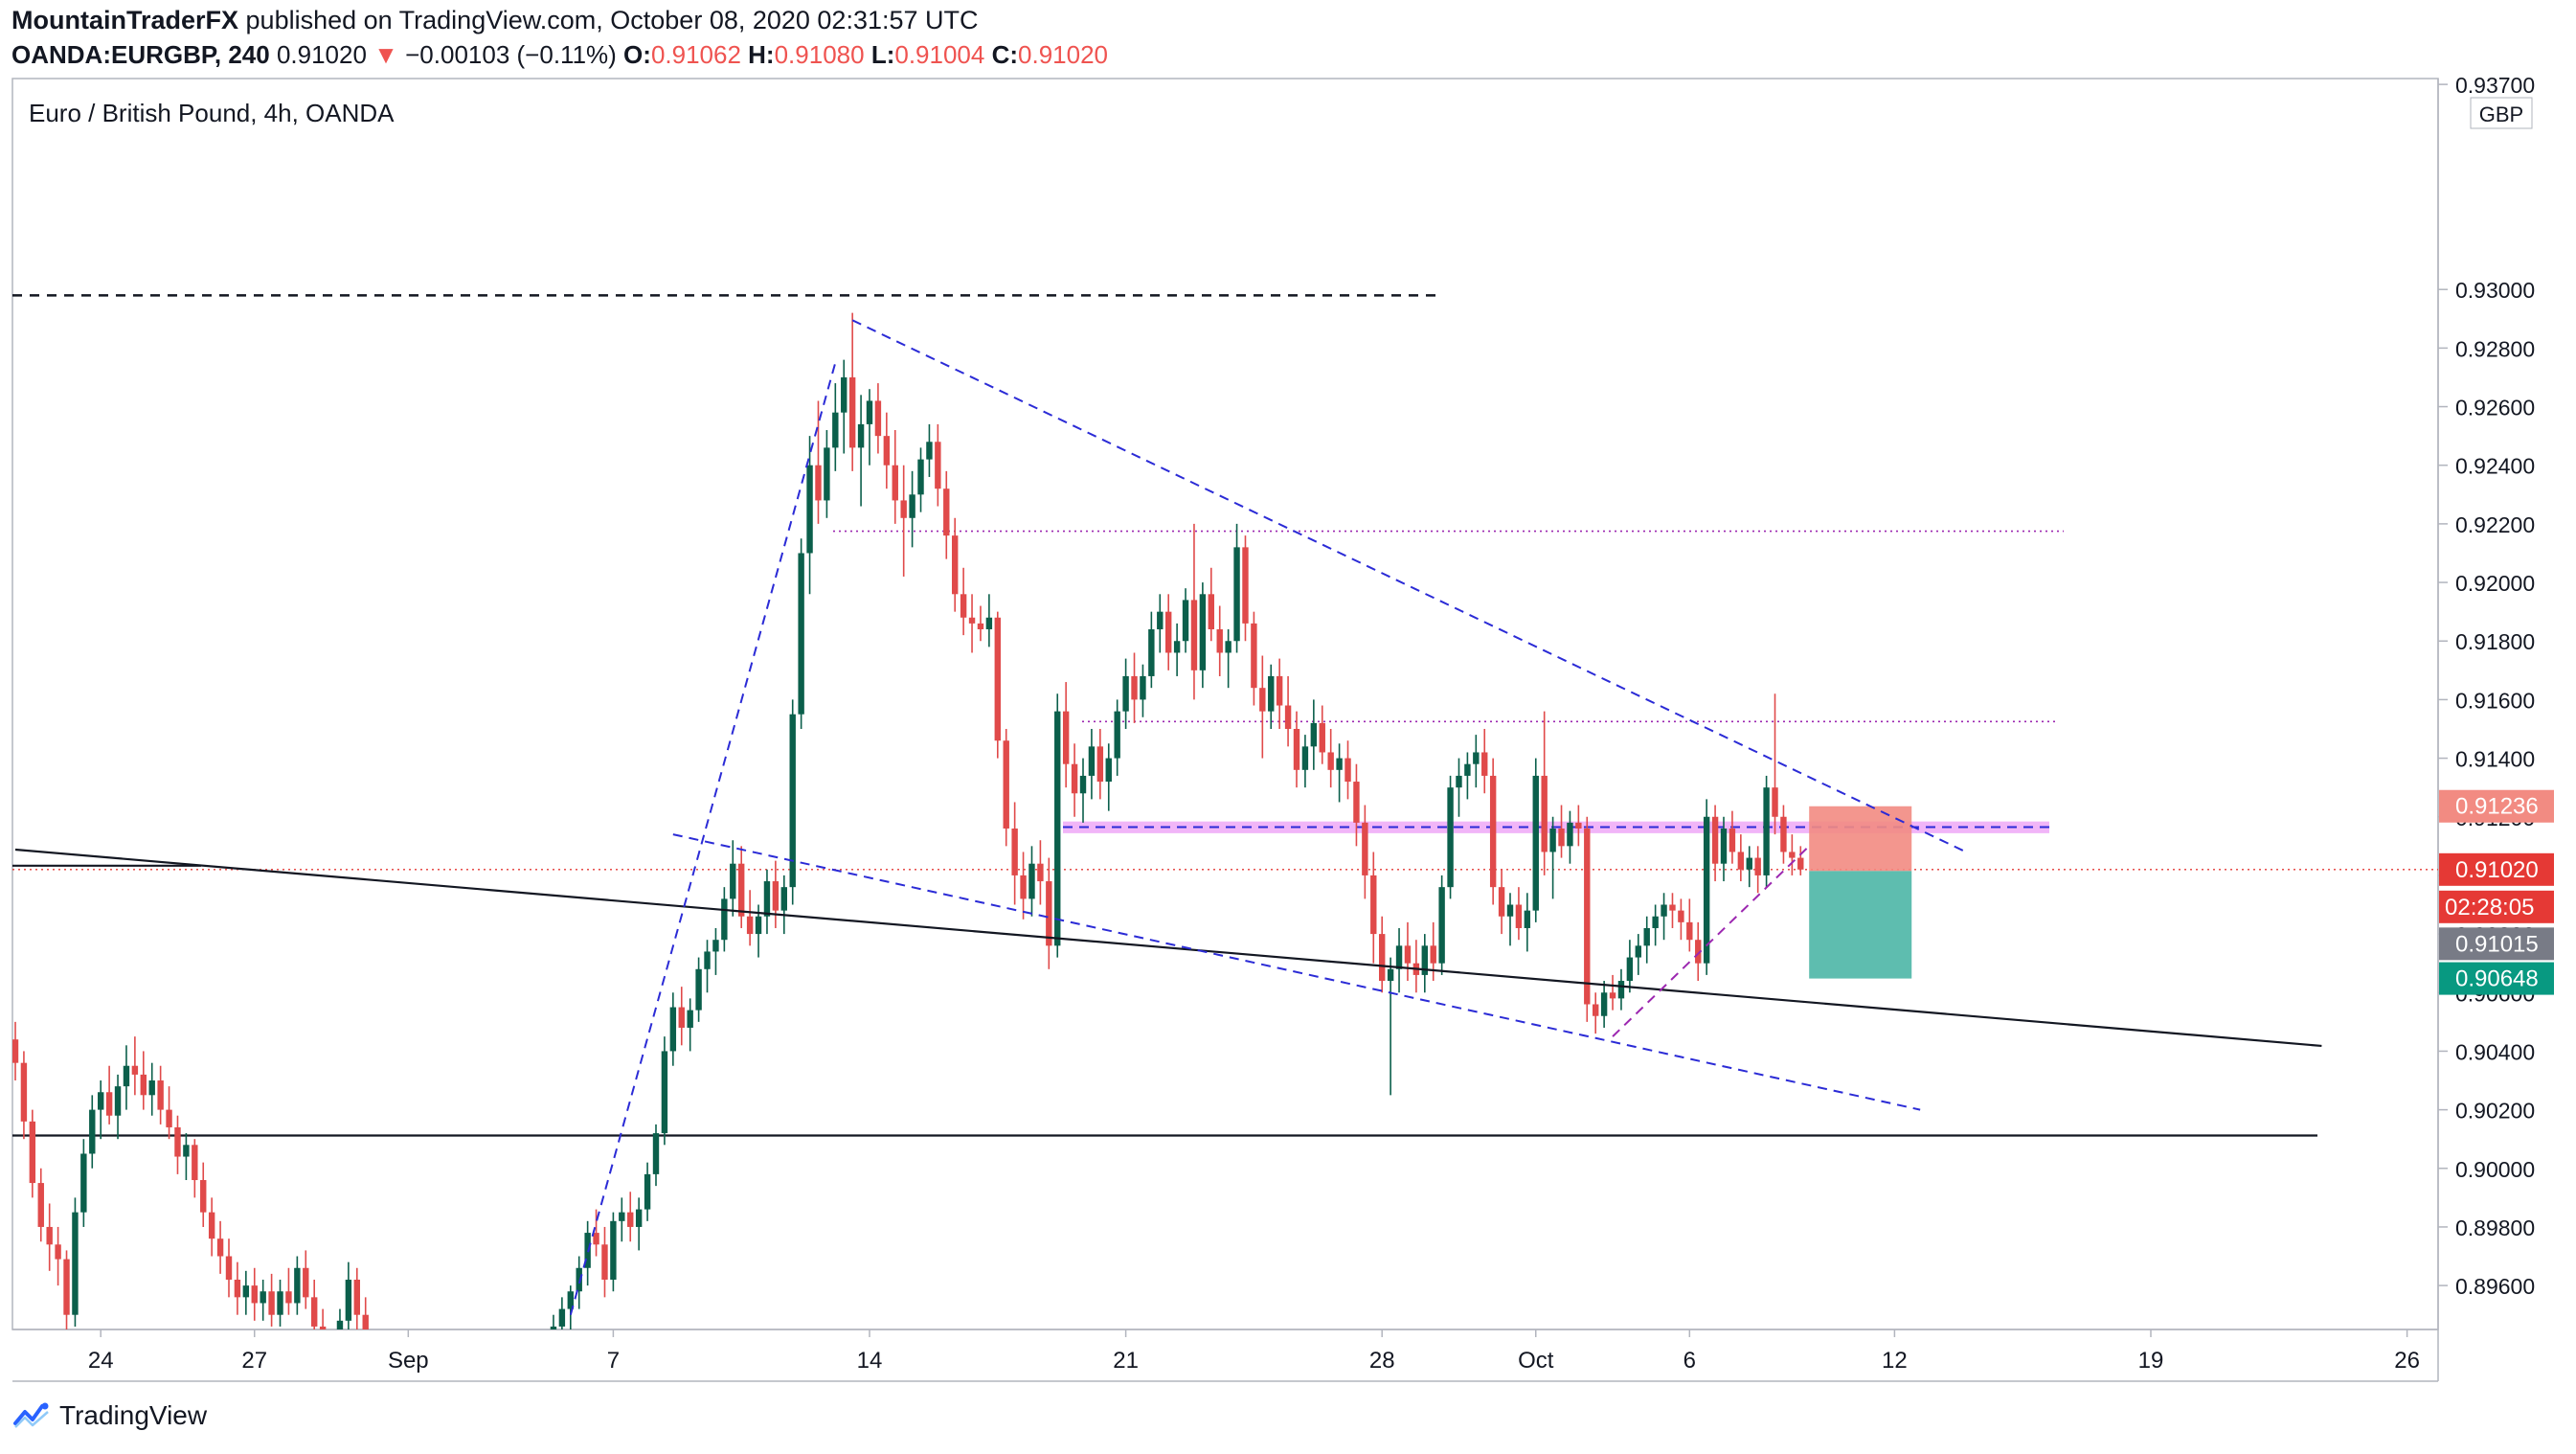 The width and height of the screenshot is (2576, 1454). Describe the element at coordinates (637, 54) in the screenshot. I see `open-label: O:` at that location.